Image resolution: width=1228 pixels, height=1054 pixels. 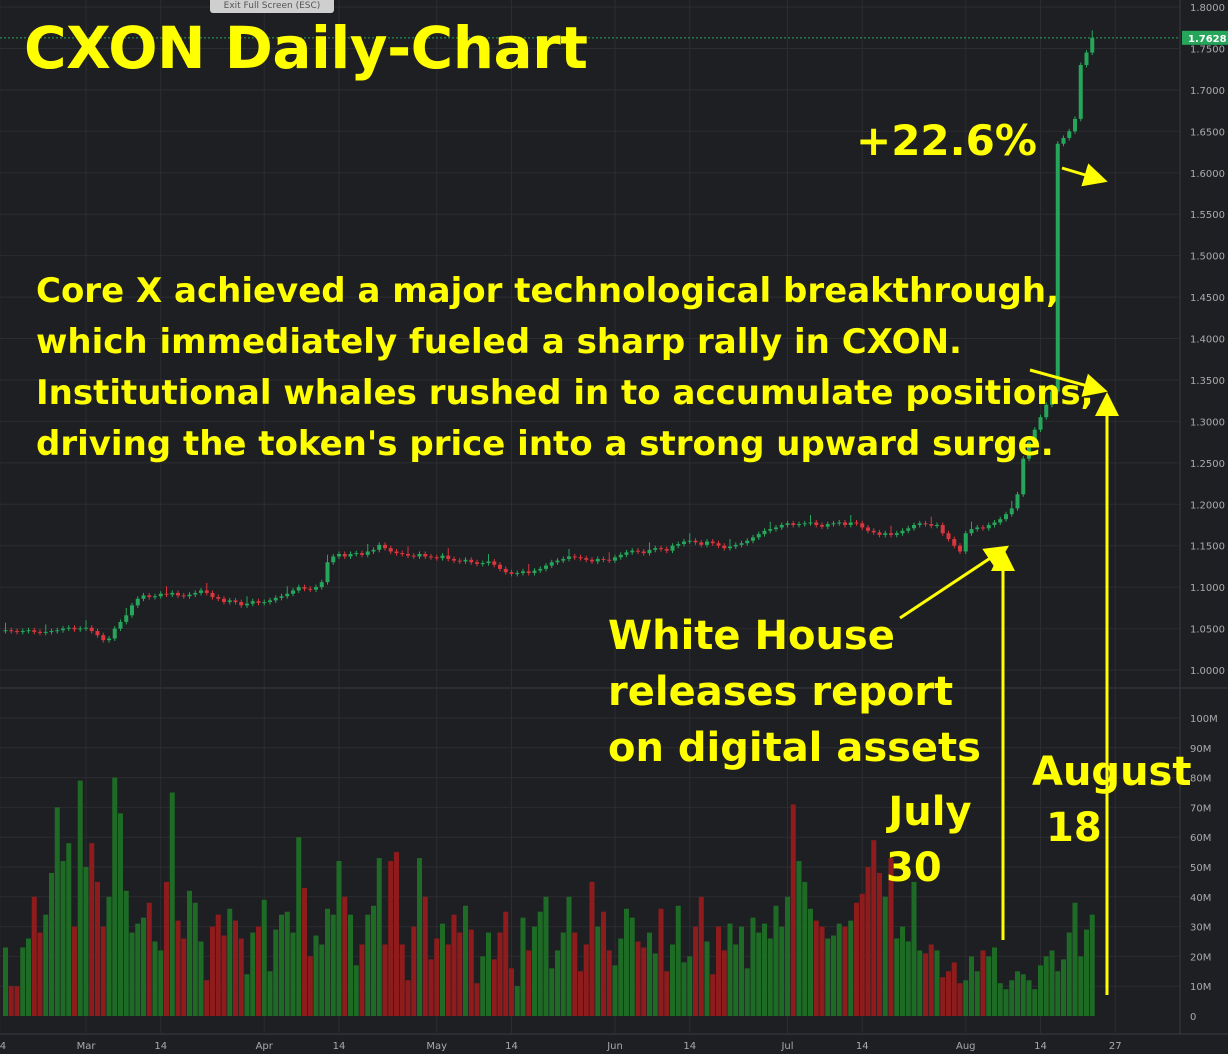 What do you see at coordinates (1207, 671) in the screenshot?
I see `price-tick-label: 1.0000` at bounding box center [1207, 671].